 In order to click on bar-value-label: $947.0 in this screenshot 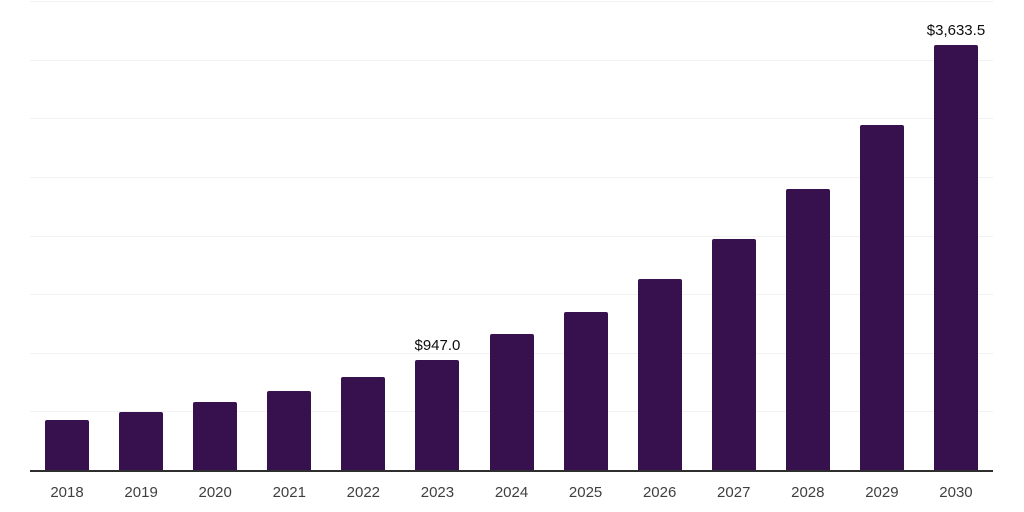, I will do `click(437, 345)`.